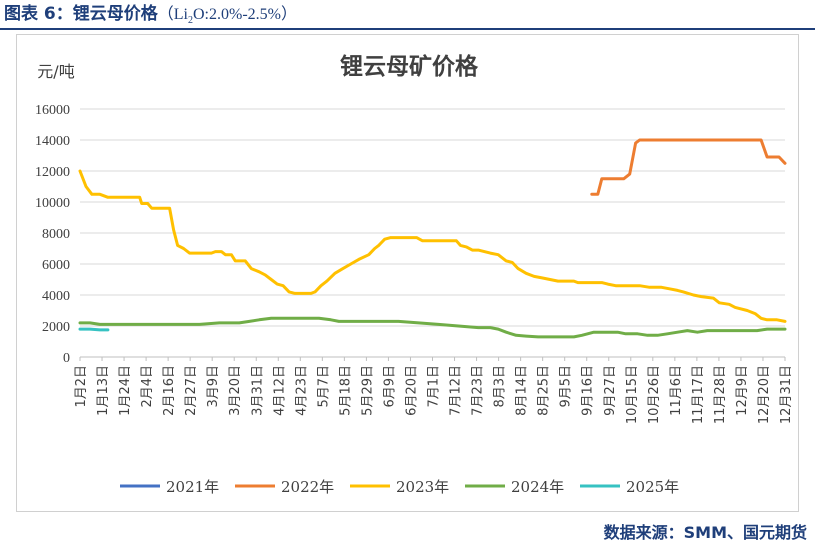 The height and width of the screenshot is (545, 815). What do you see at coordinates (434, 386) in the screenshot?
I see `x-tick-label: 7月1日` at bounding box center [434, 386].